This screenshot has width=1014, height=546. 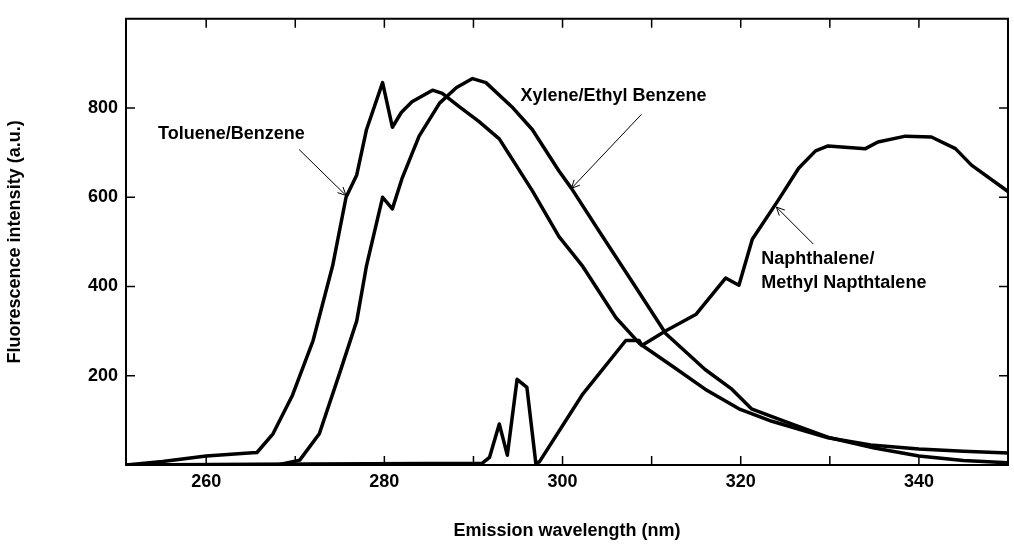 What do you see at coordinates (102, 374) in the screenshot?
I see `y-tick-label: 200` at bounding box center [102, 374].